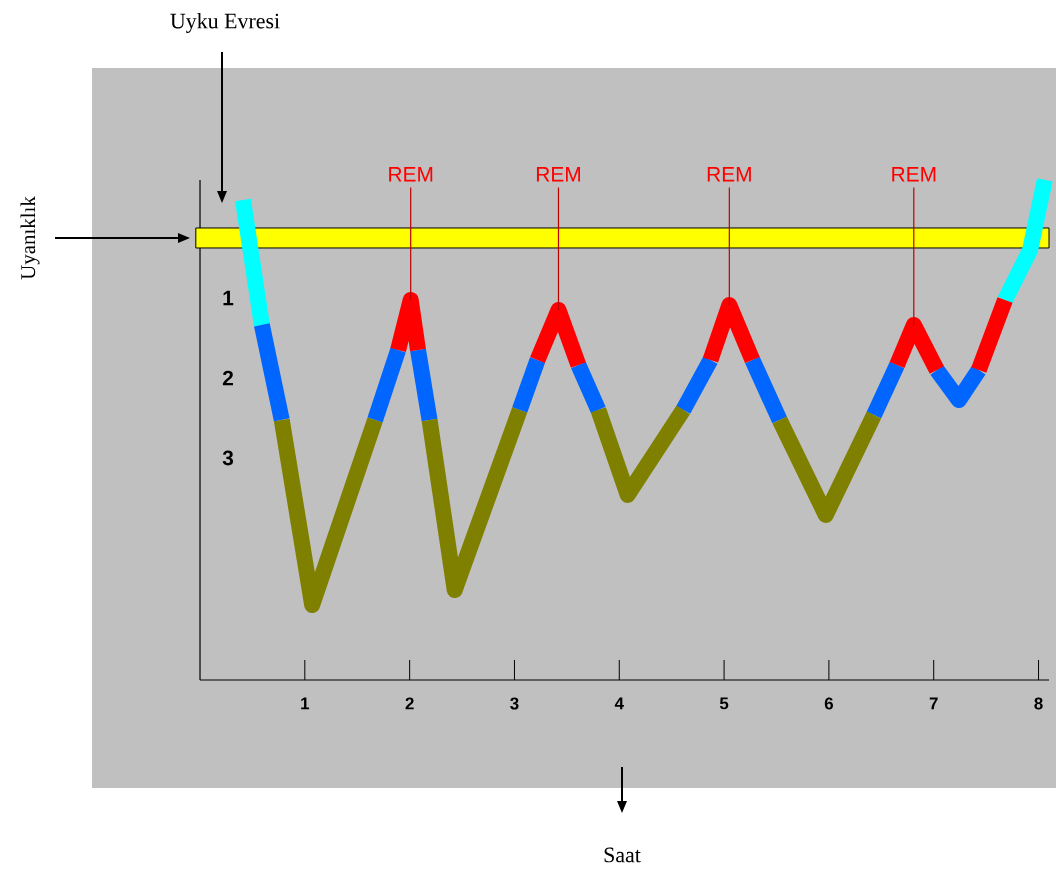 This screenshot has height=875, width=1056. I want to click on text: Saat, so click(622, 855).